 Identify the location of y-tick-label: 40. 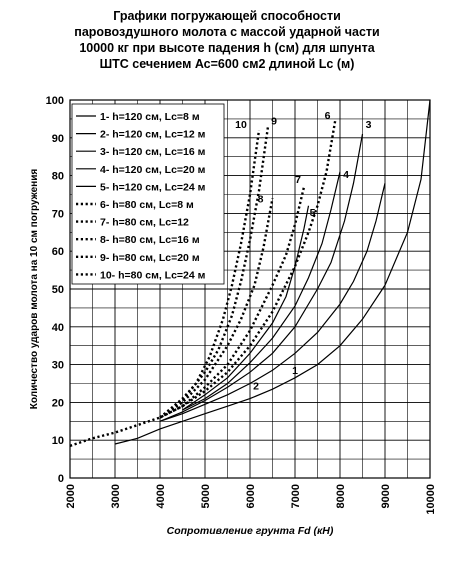
(58, 328).